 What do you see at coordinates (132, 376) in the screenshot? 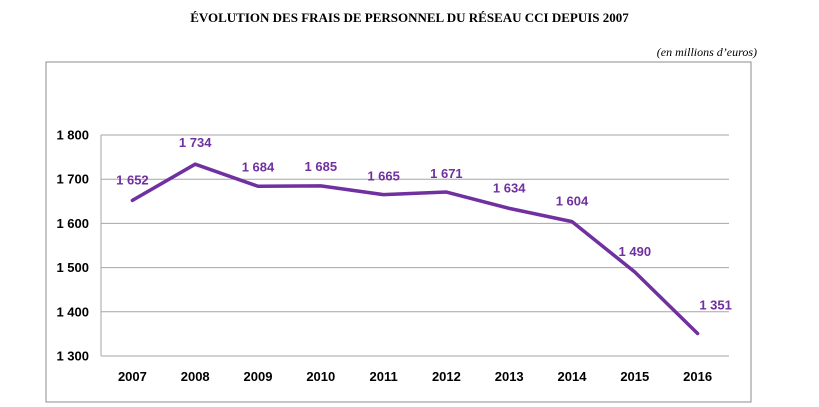
I see `x-tick-label: 2007` at bounding box center [132, 376].